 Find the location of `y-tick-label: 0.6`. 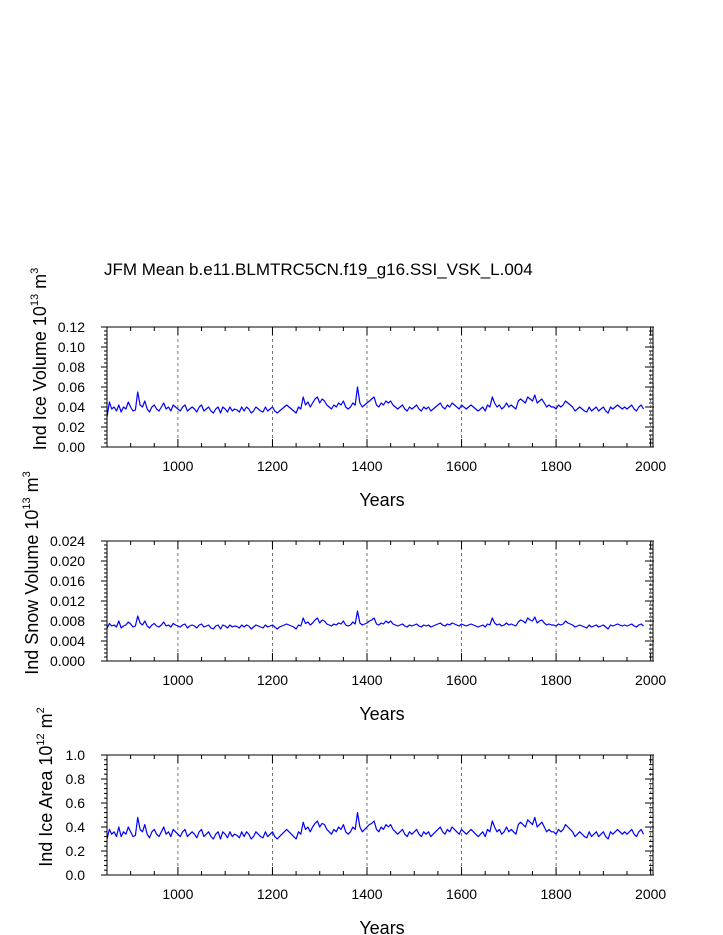

y-tick-label: 0.6 is located at coordinates (76, 803).